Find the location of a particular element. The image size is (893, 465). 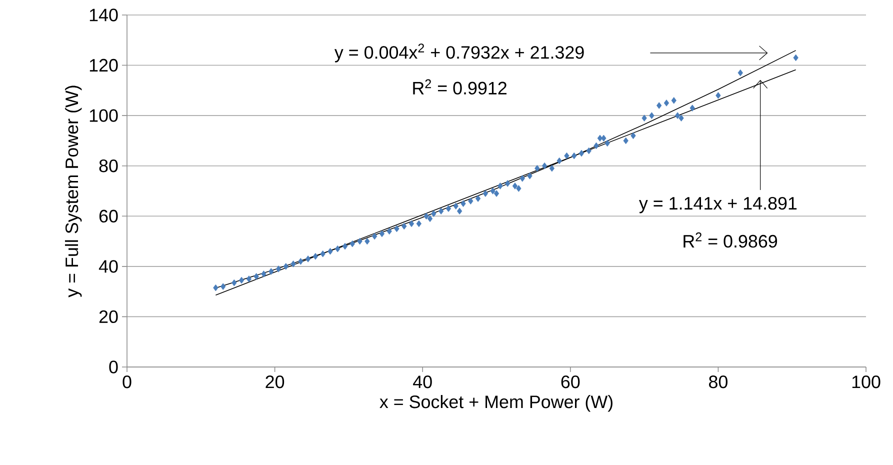

y-tick-label: 140 is located at coordinates (104, 15).